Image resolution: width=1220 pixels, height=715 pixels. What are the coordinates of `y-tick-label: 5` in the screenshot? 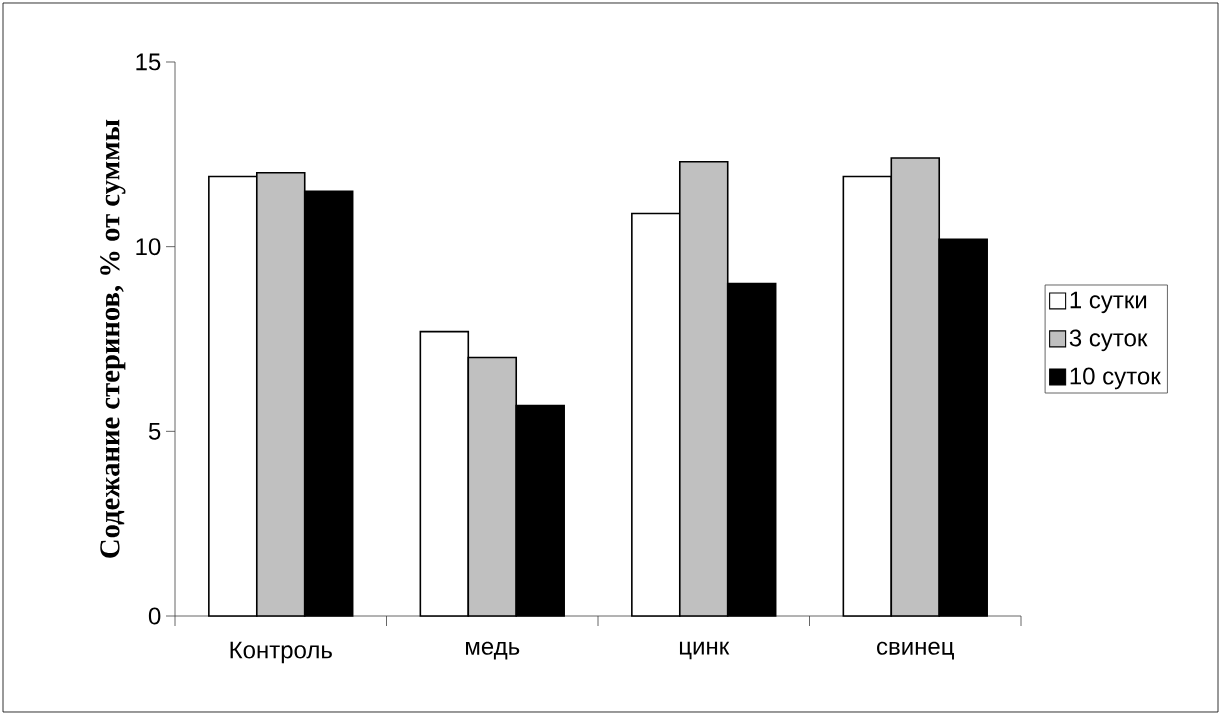 It's located at (154, 431).